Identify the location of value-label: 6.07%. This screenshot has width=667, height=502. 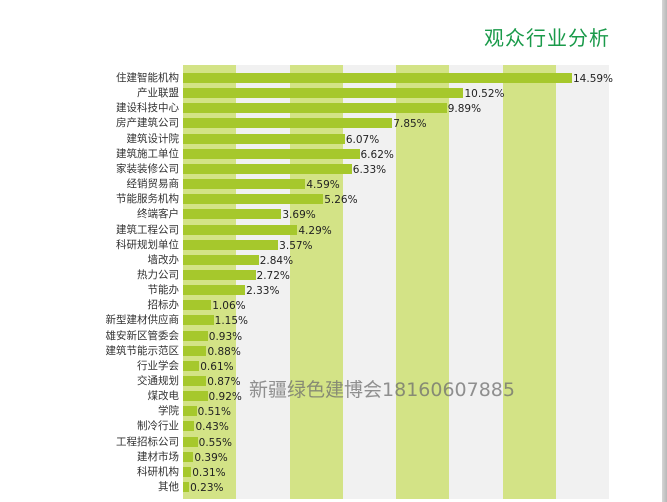
(362, 139).